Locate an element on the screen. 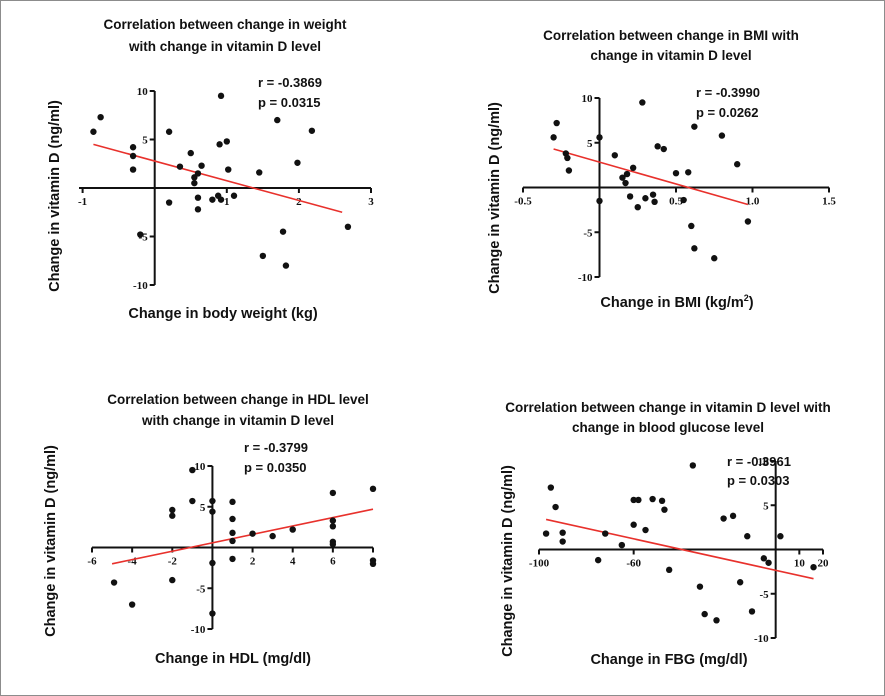 This screenshot has height=696, width=885. x-axis-label: Change in HDL (mg/dl) is located at coordinates (233, 659).